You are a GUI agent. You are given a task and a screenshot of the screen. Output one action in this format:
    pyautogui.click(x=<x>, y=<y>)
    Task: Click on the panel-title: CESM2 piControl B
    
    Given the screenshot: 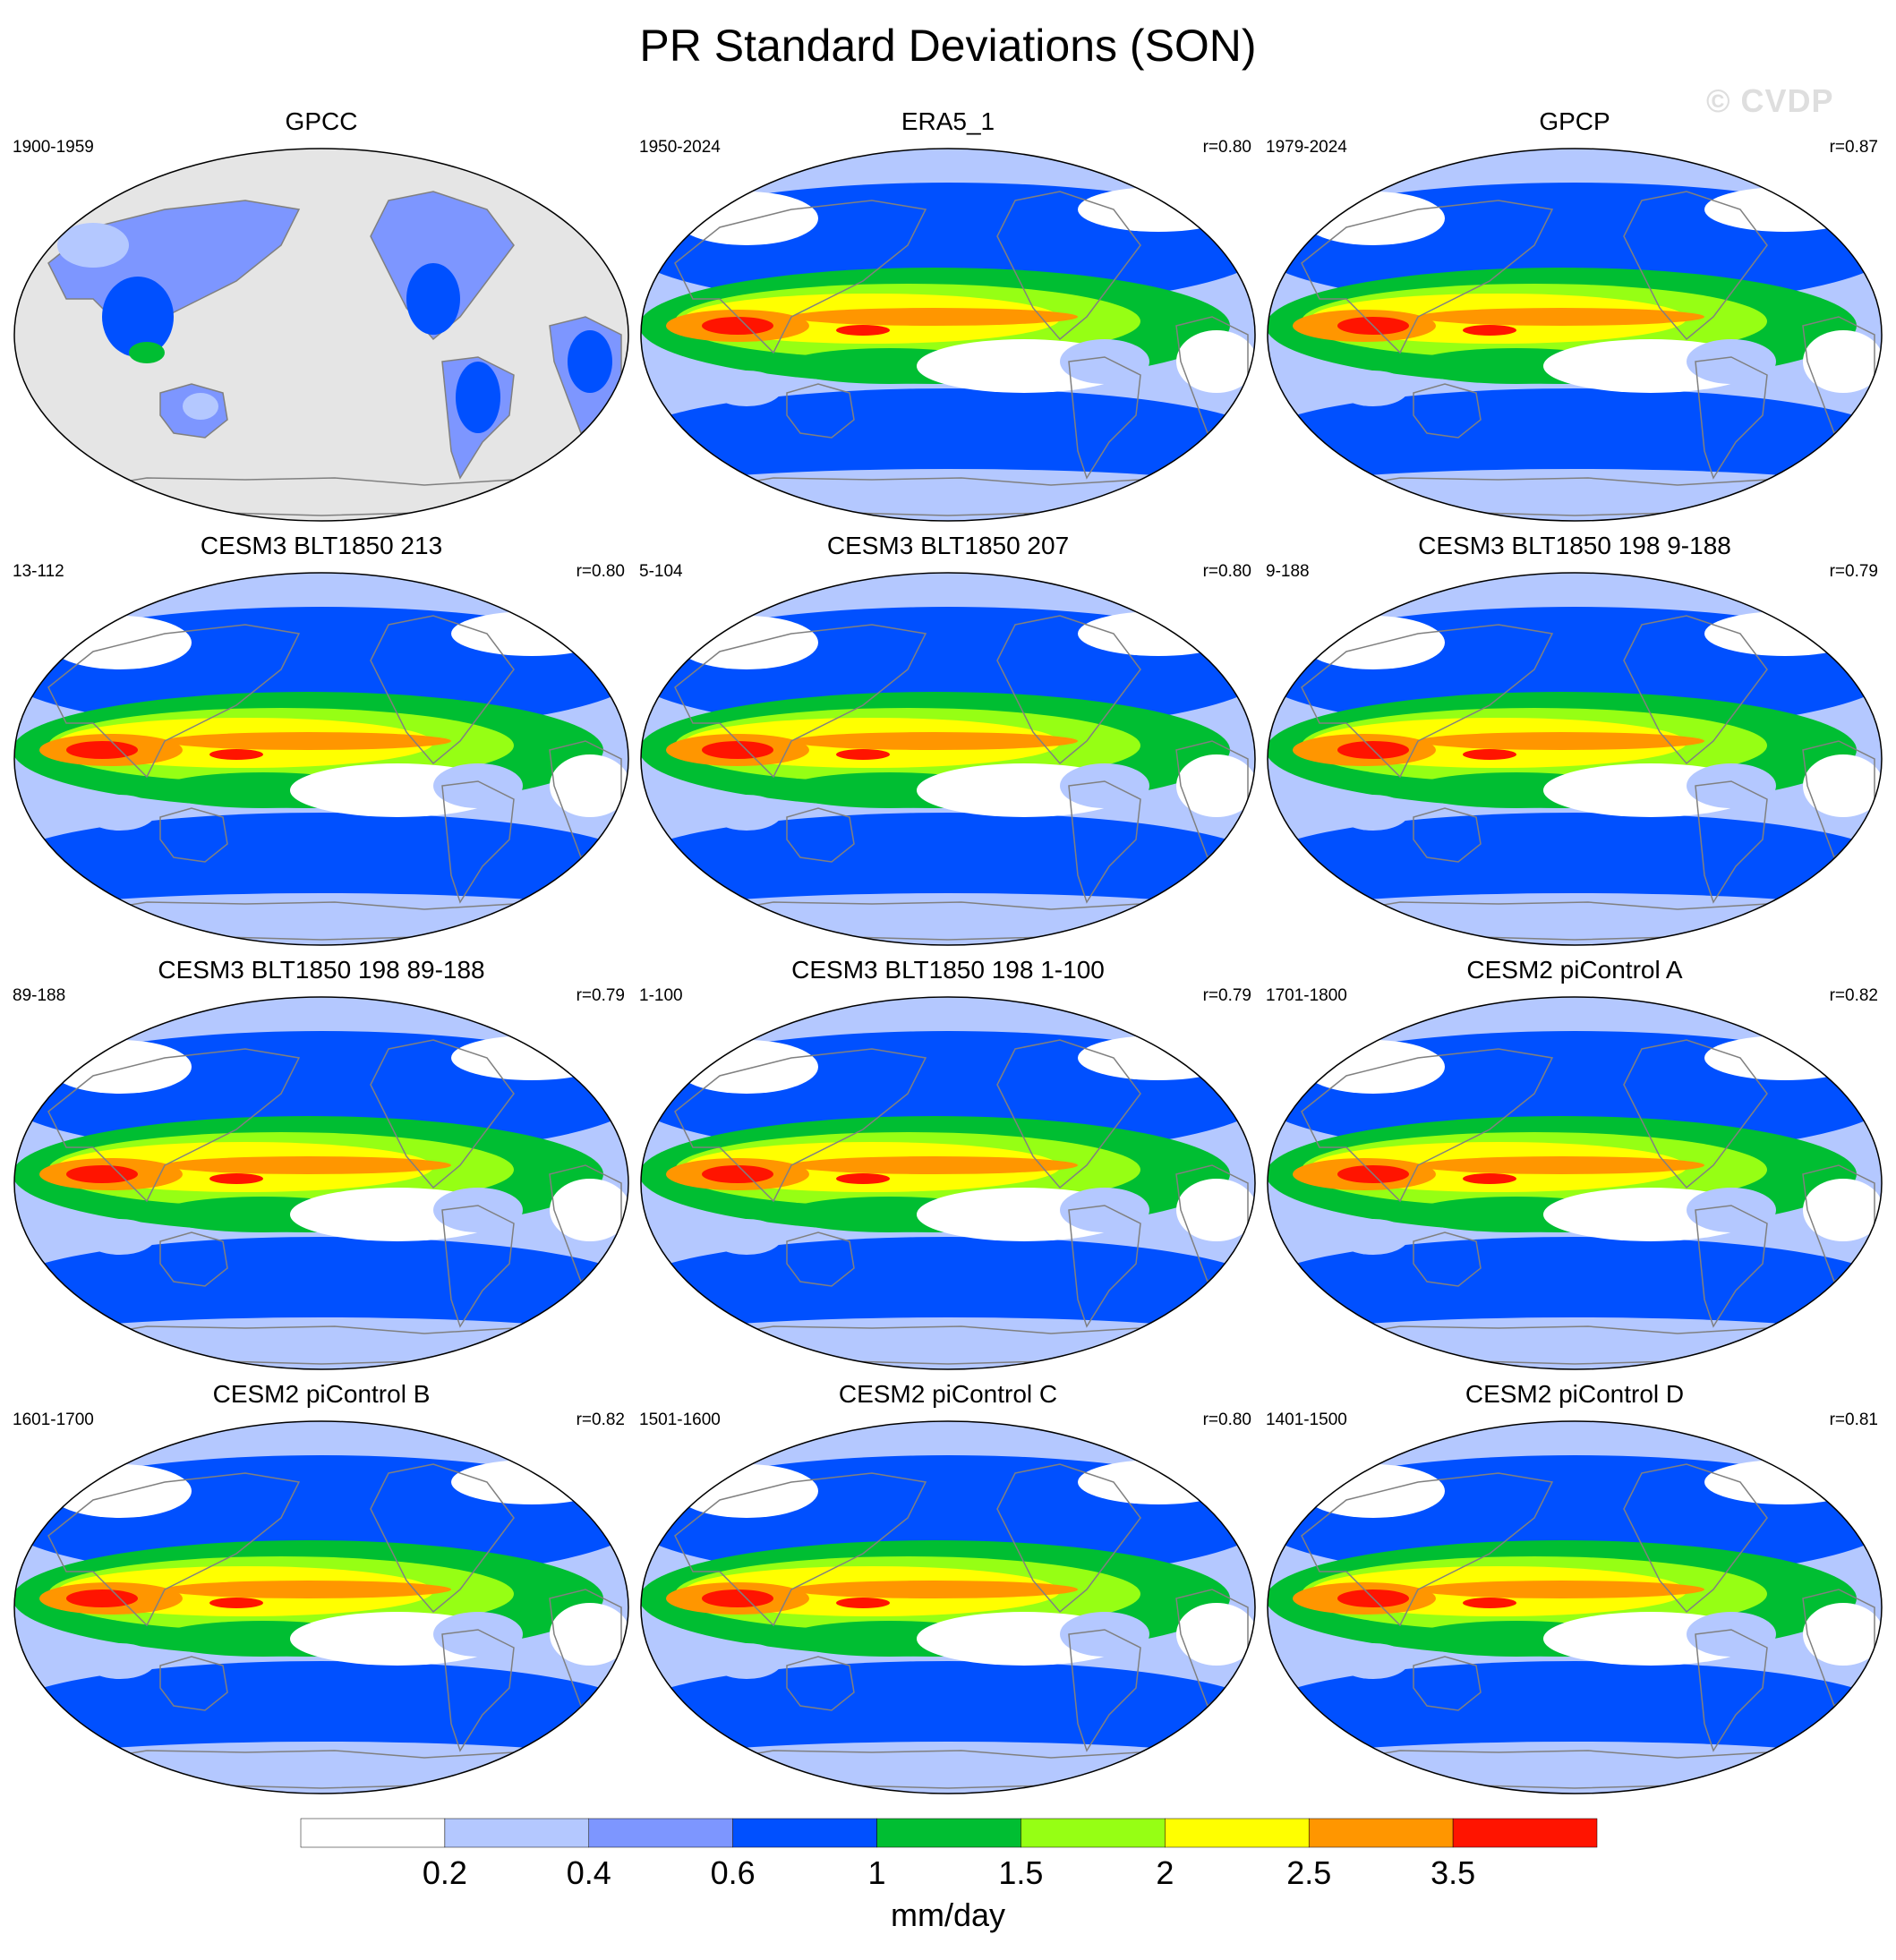 What is the action you would take?
    pyautogui.click(x=321, y=1394)
    